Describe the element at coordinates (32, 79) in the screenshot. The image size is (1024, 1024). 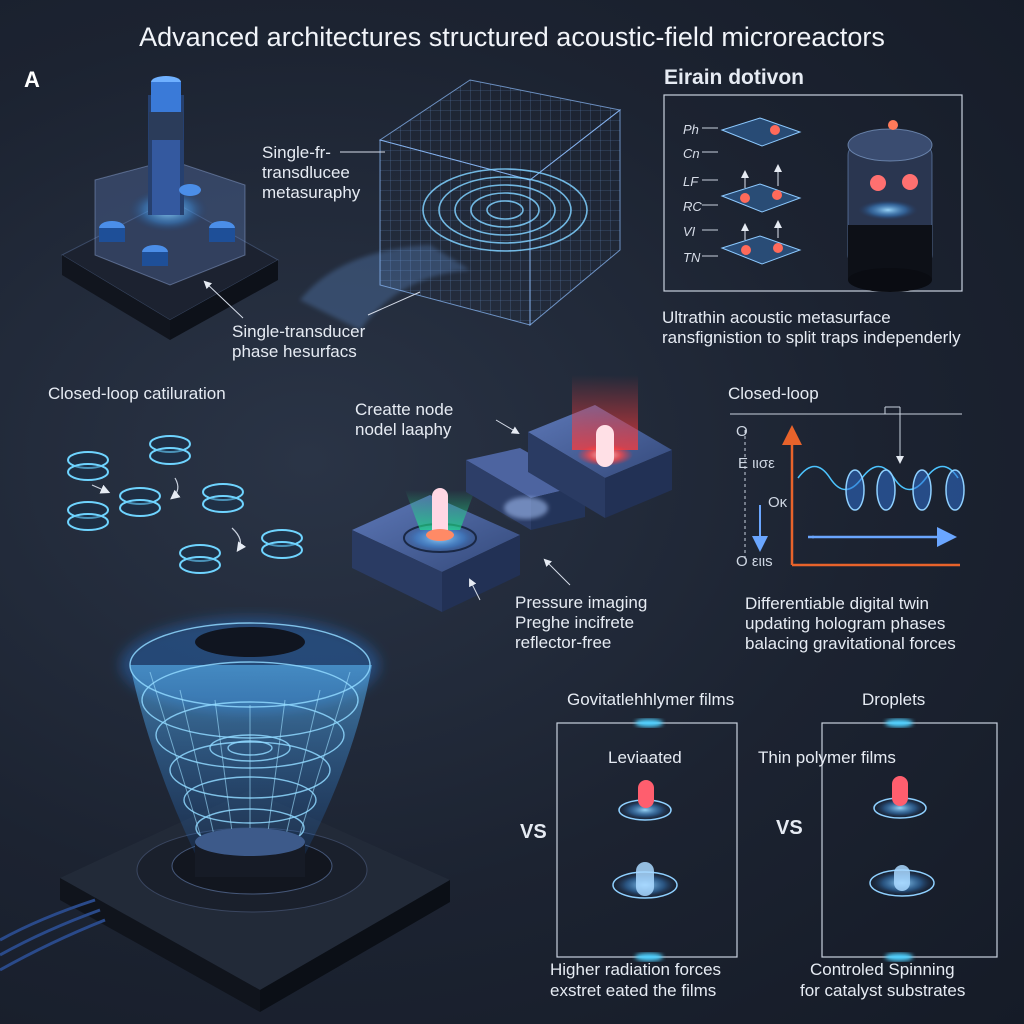
I see `panel-label: A` at that location.